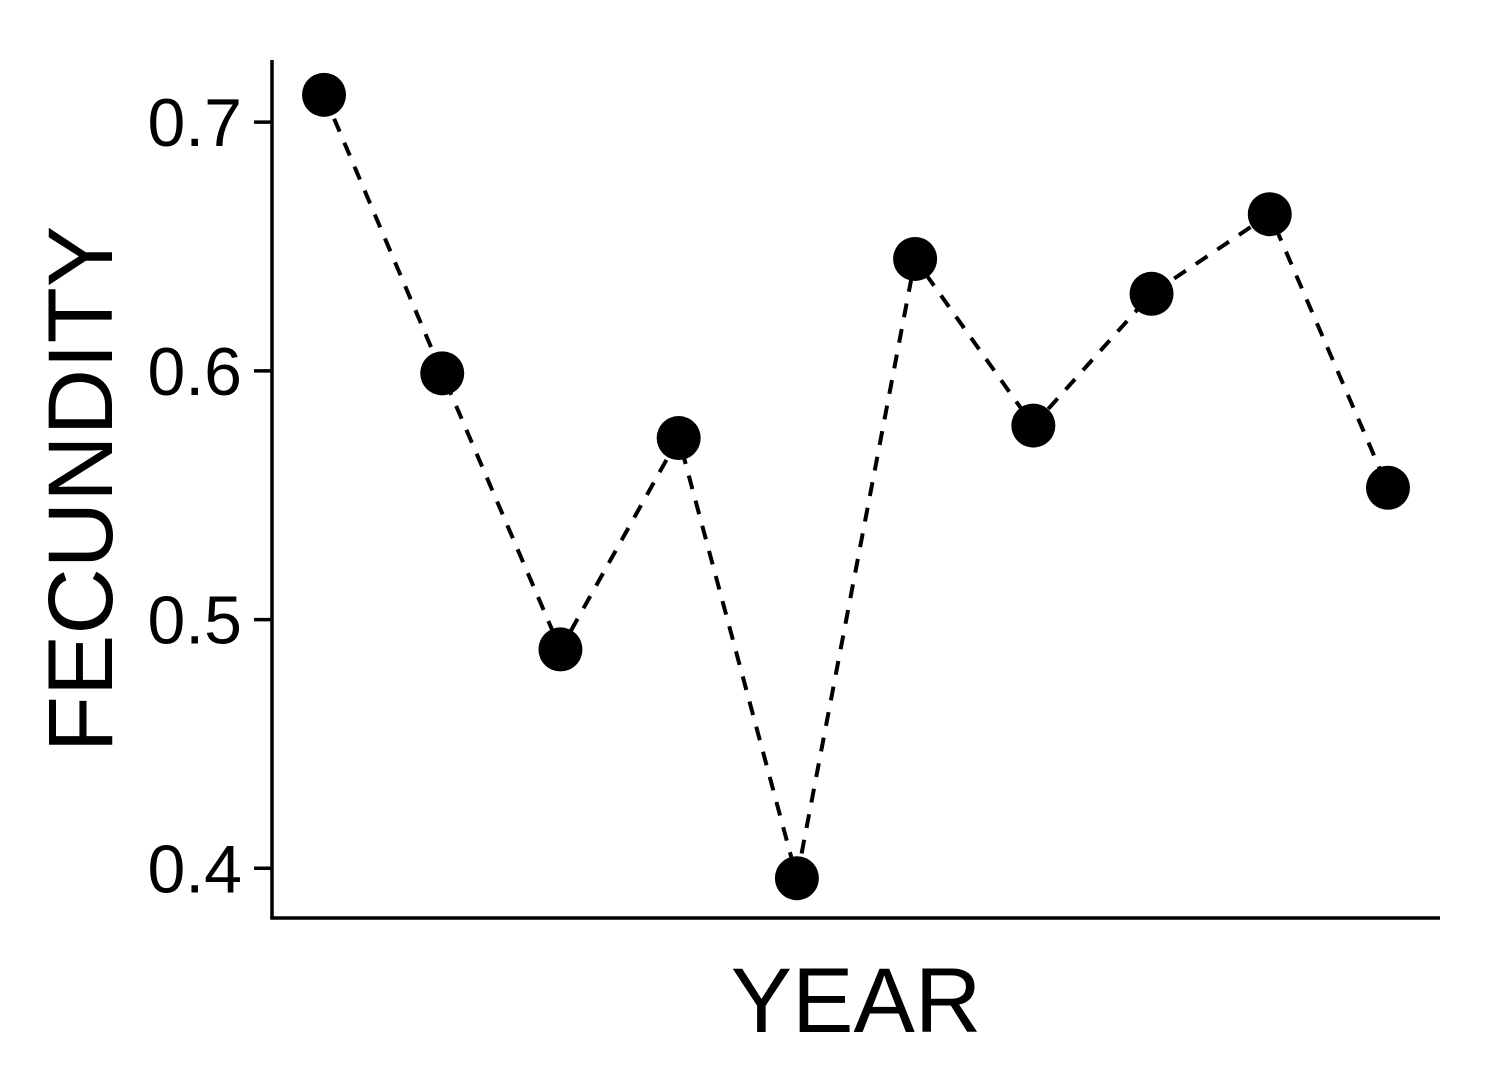 This screenshot has width=1500, height=1080. Describe the element at coordinates (194, 621) in the screenshot. I see `y-tick-label: 0.5` at that location.